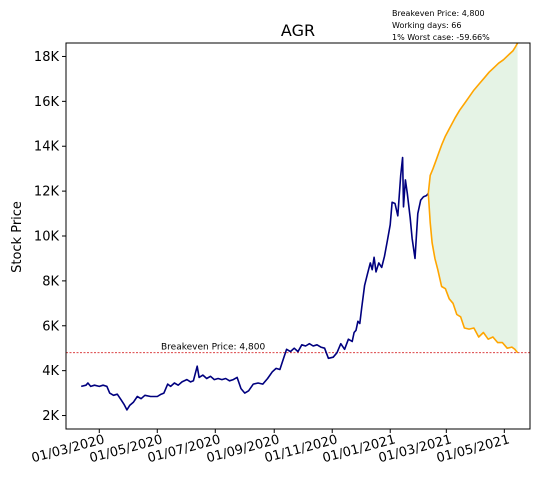 The image size is (542, 482). I want to click on y-tick-label: 18K, so click(47, 57).